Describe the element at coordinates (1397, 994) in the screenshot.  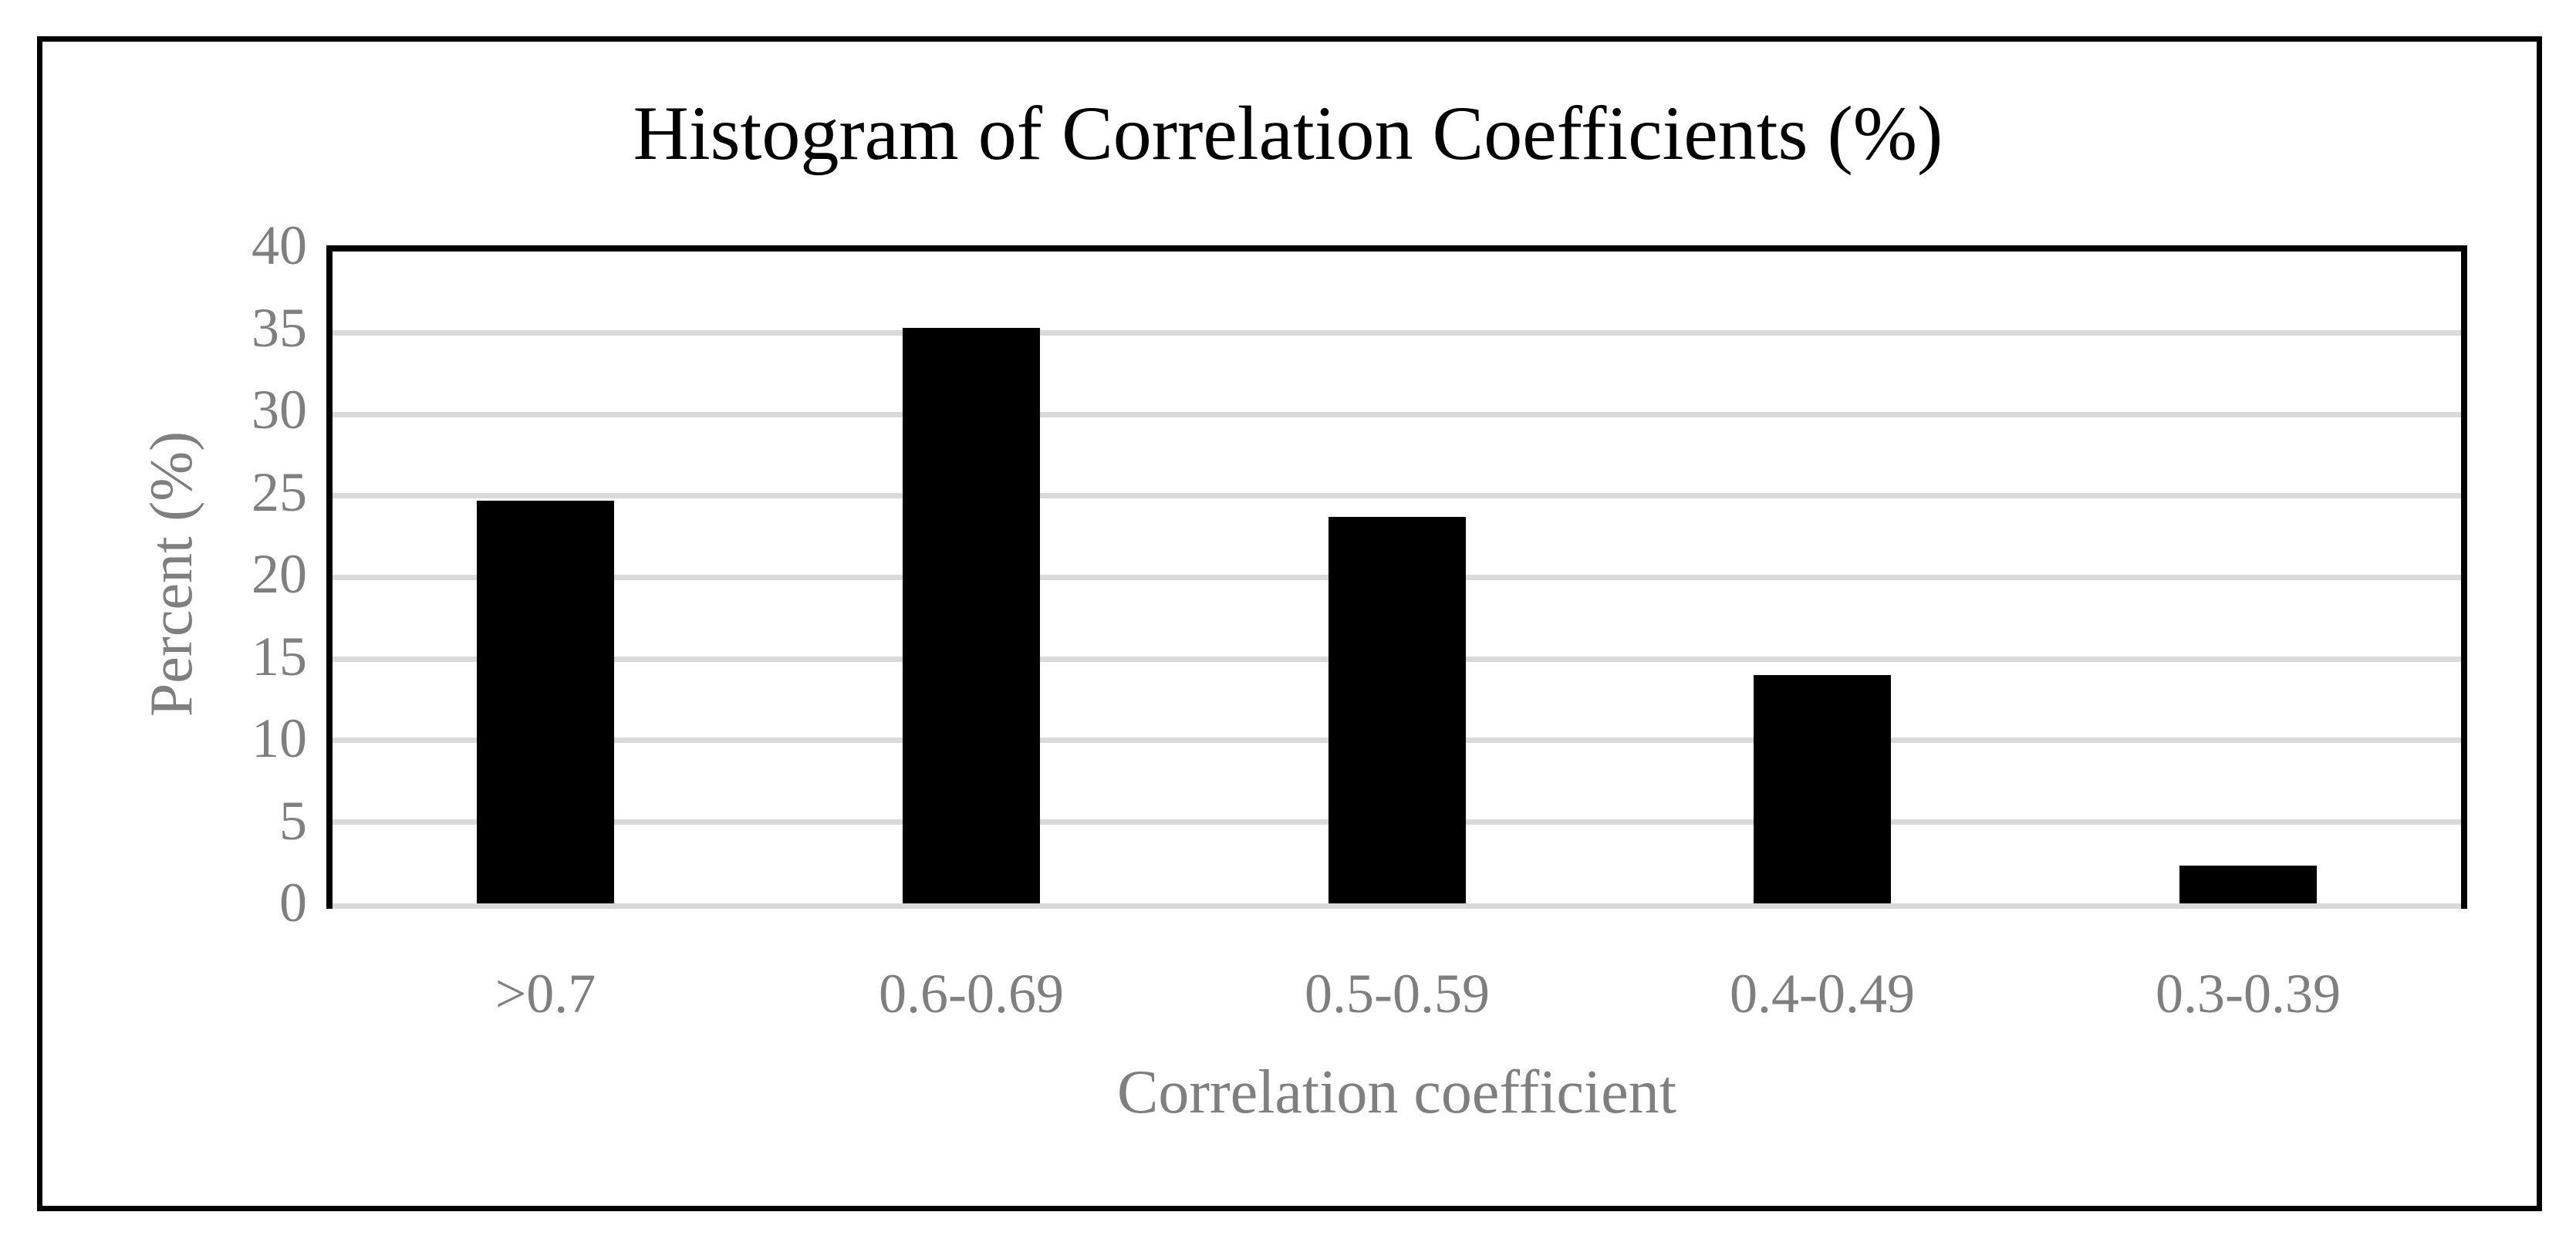
I see `x-tick-label-0.5-0.59: 0.5-0.59` at that location.